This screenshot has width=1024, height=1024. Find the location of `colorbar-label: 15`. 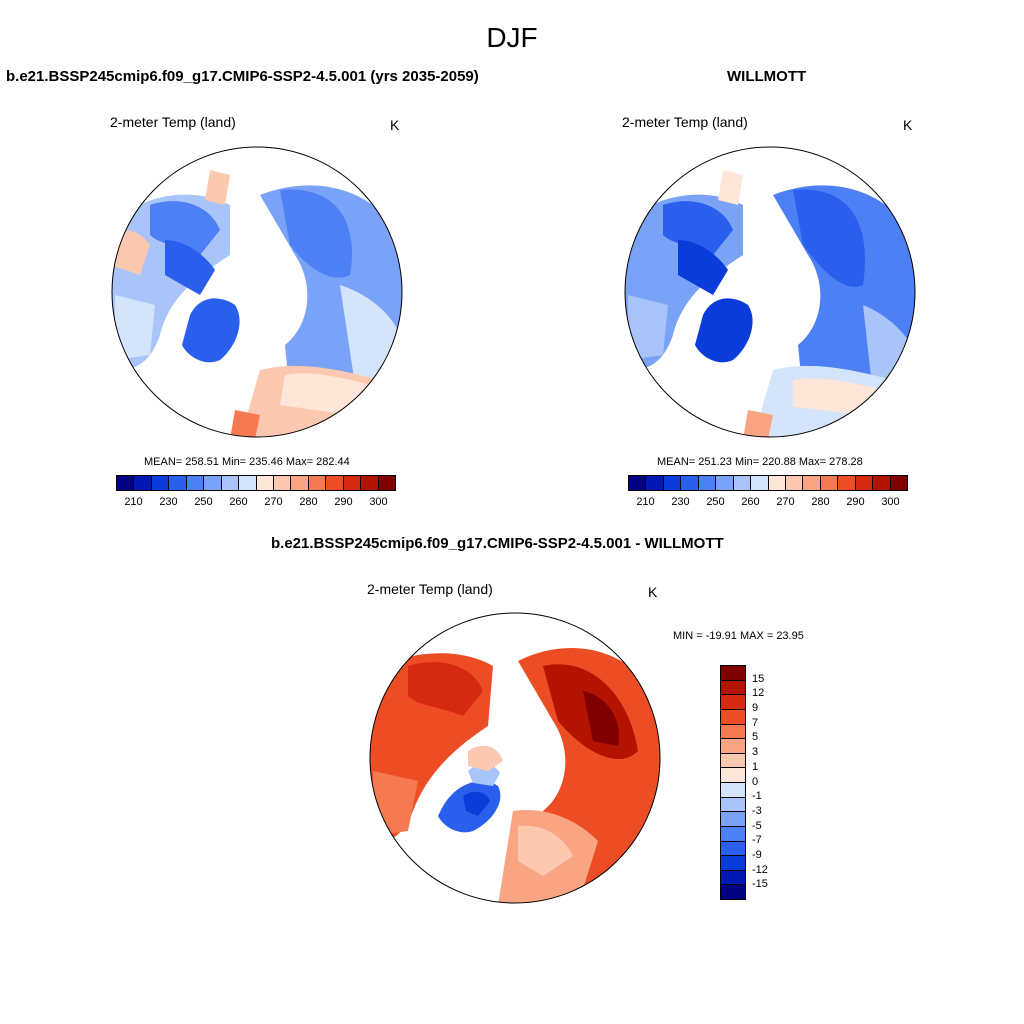

colorbar-label: 15 is located at coordinates (758, 678).